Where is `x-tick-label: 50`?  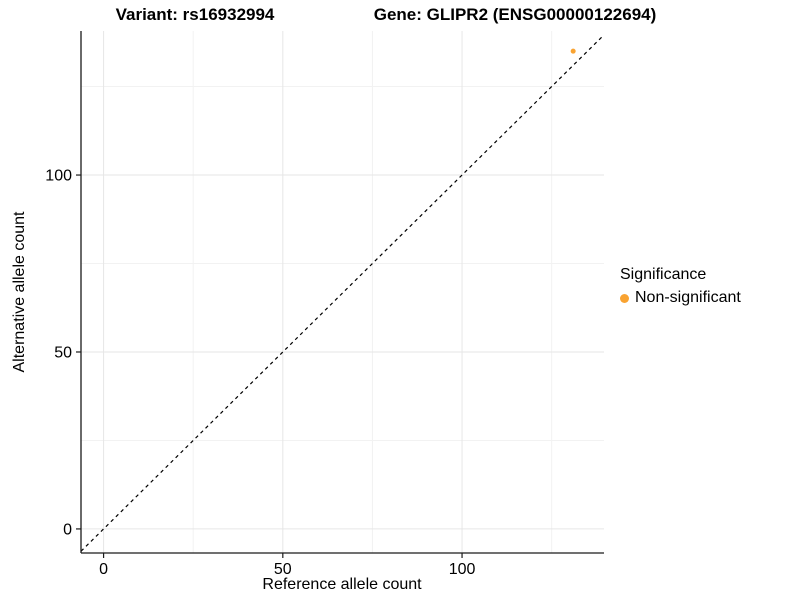 x-tick-label: 50 is located at coordinates (283, 569).